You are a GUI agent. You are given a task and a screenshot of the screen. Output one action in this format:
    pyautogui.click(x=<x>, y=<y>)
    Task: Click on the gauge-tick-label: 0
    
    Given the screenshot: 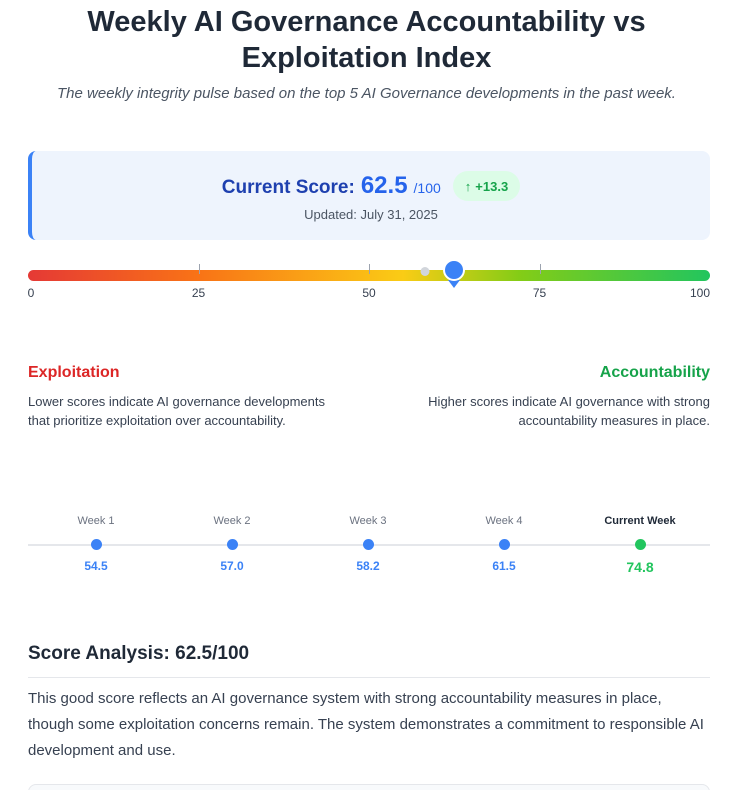 What is the action you would take?
    pyautogui.click(x=31, y=293)
    